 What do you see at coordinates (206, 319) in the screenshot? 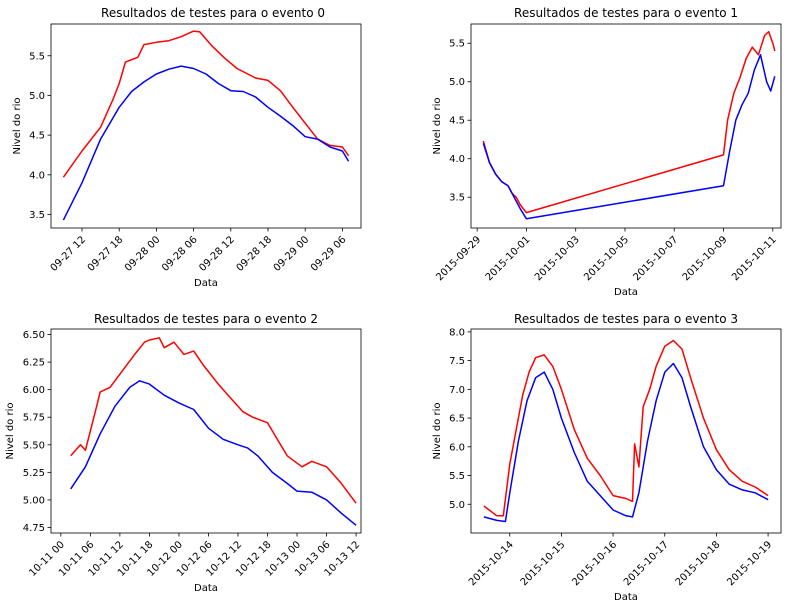
I see `chart-title: Resultados de testes para o evento 2` at bounding box center [206, 319].